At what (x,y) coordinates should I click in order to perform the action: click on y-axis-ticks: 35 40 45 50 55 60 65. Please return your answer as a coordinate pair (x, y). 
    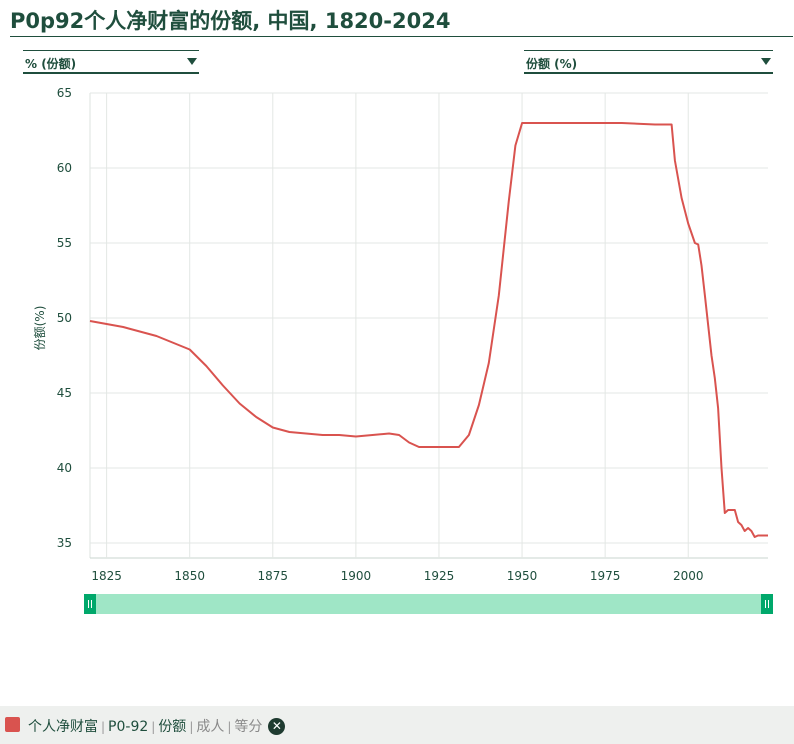
    Looking at the image, I should click on (64, 318).